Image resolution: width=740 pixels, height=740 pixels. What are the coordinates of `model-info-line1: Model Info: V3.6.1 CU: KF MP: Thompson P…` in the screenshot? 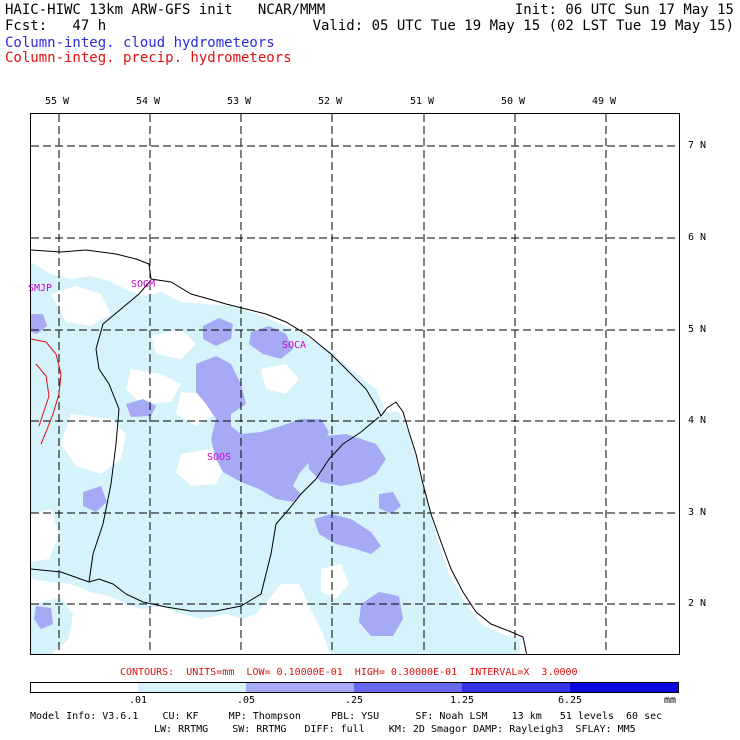 It's located at (346, 716).